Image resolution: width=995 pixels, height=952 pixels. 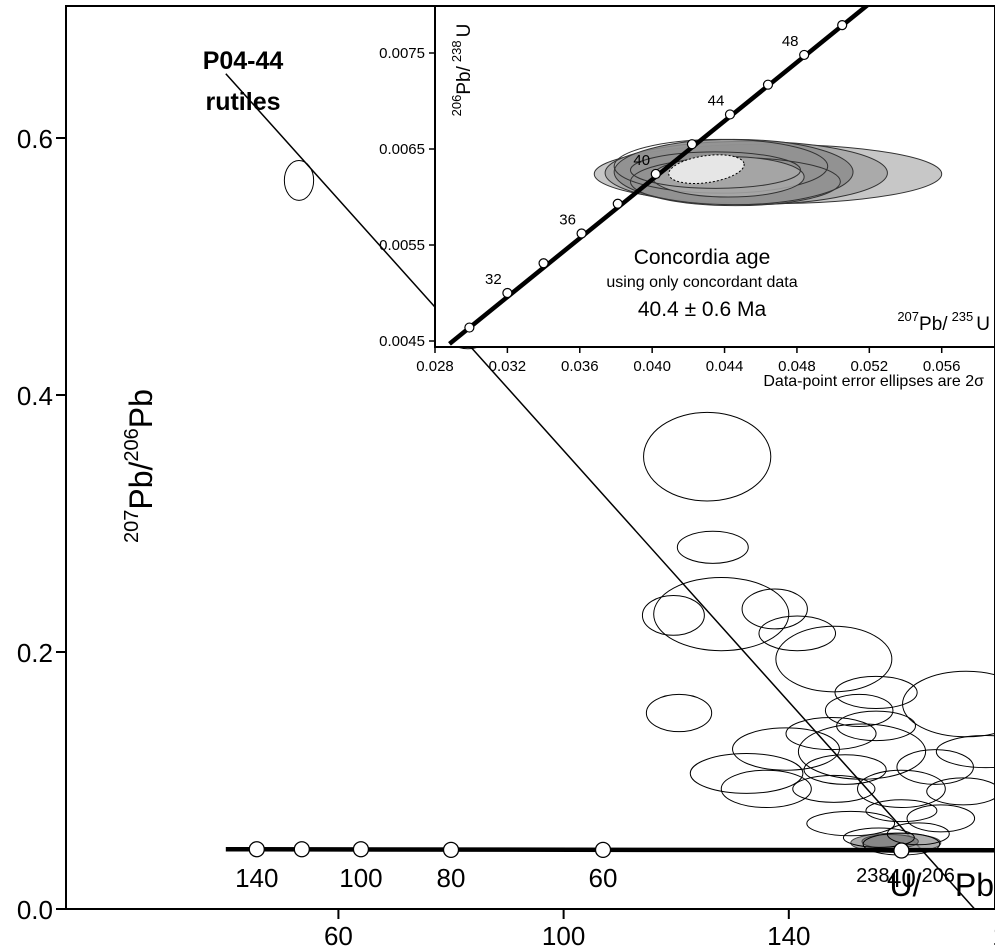 I want to click on y-axis-label: 207Pb/206Pb, so click(x=140, y=466).